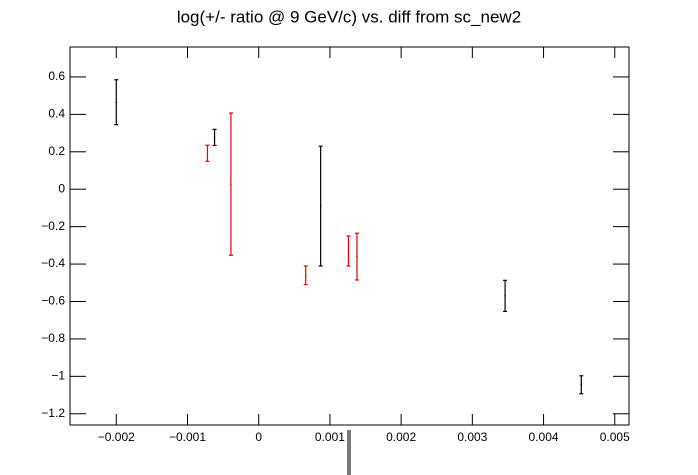 The height and width of the screenshot is (475, 698). Describe the element at coordinates (349, 452) in the screenshot. I see `cursor-bar` at that location.